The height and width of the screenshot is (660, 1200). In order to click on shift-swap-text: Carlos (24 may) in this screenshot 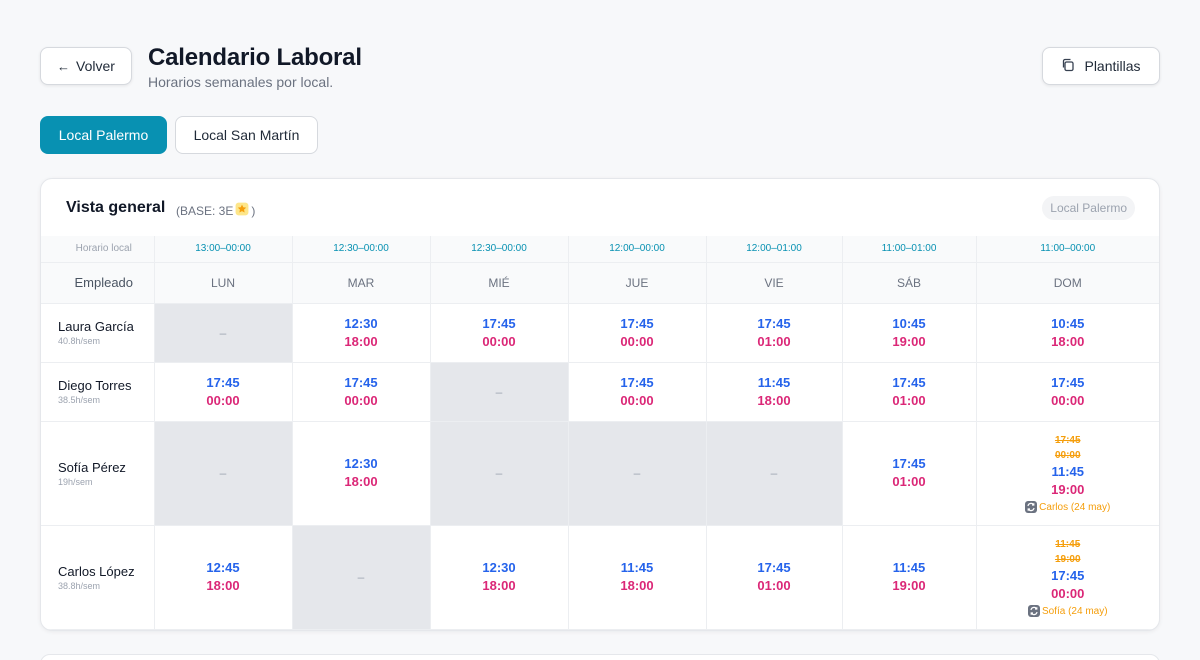, I will do `click(1075, 507)`.